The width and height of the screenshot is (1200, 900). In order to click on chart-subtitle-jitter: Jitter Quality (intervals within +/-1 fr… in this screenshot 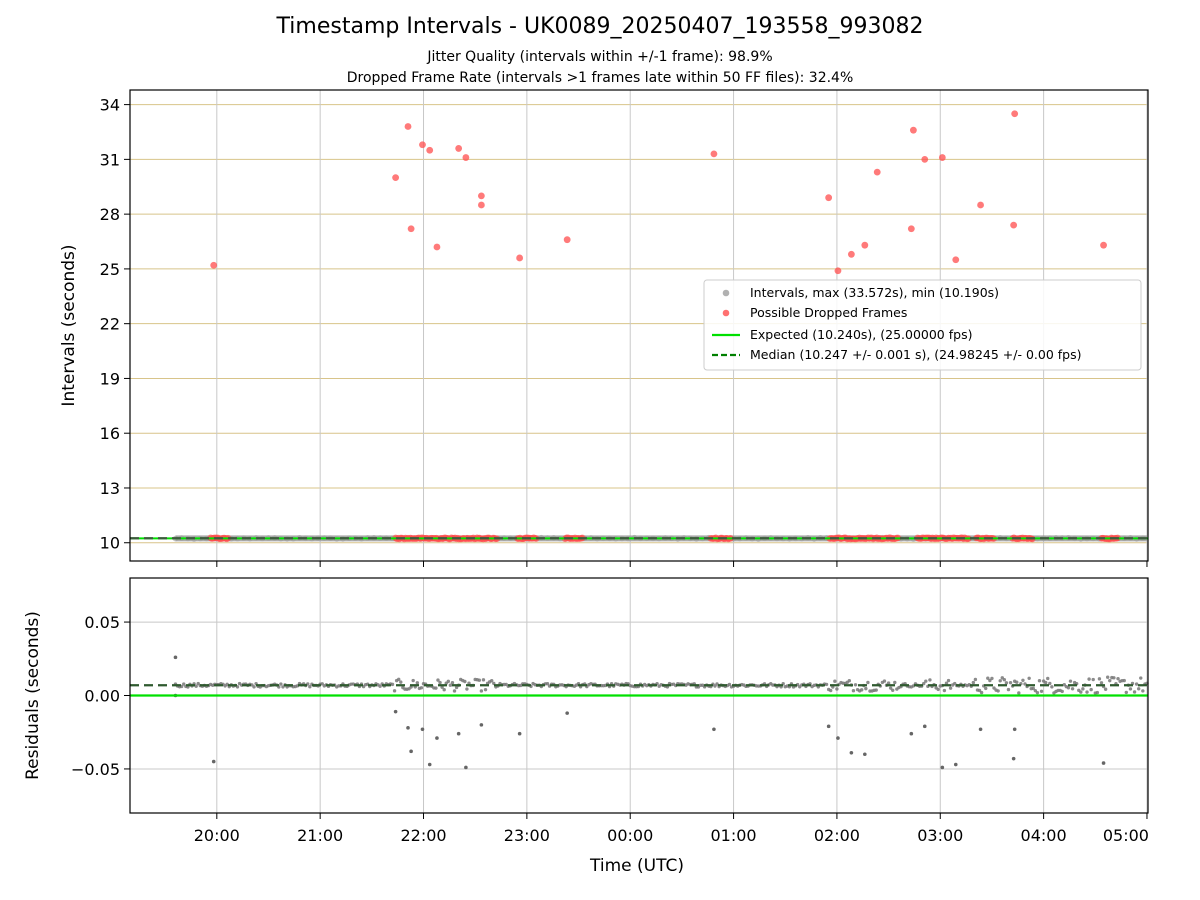, I will do `click(600, 57)`.